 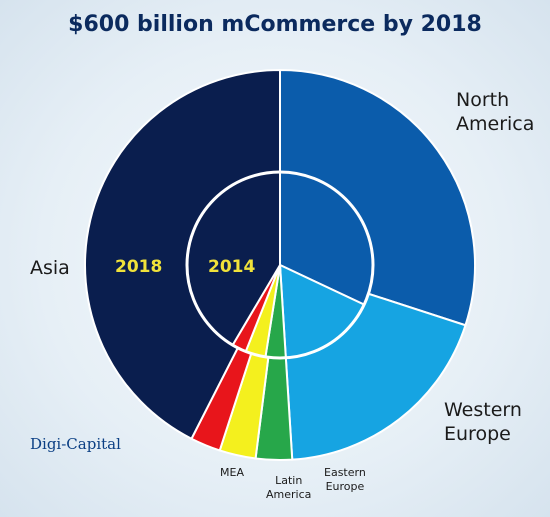 What do you see at coordinates (50, 268) in the screenshot?
I see `label-asia: Asia` at bounding box center [50, 268].